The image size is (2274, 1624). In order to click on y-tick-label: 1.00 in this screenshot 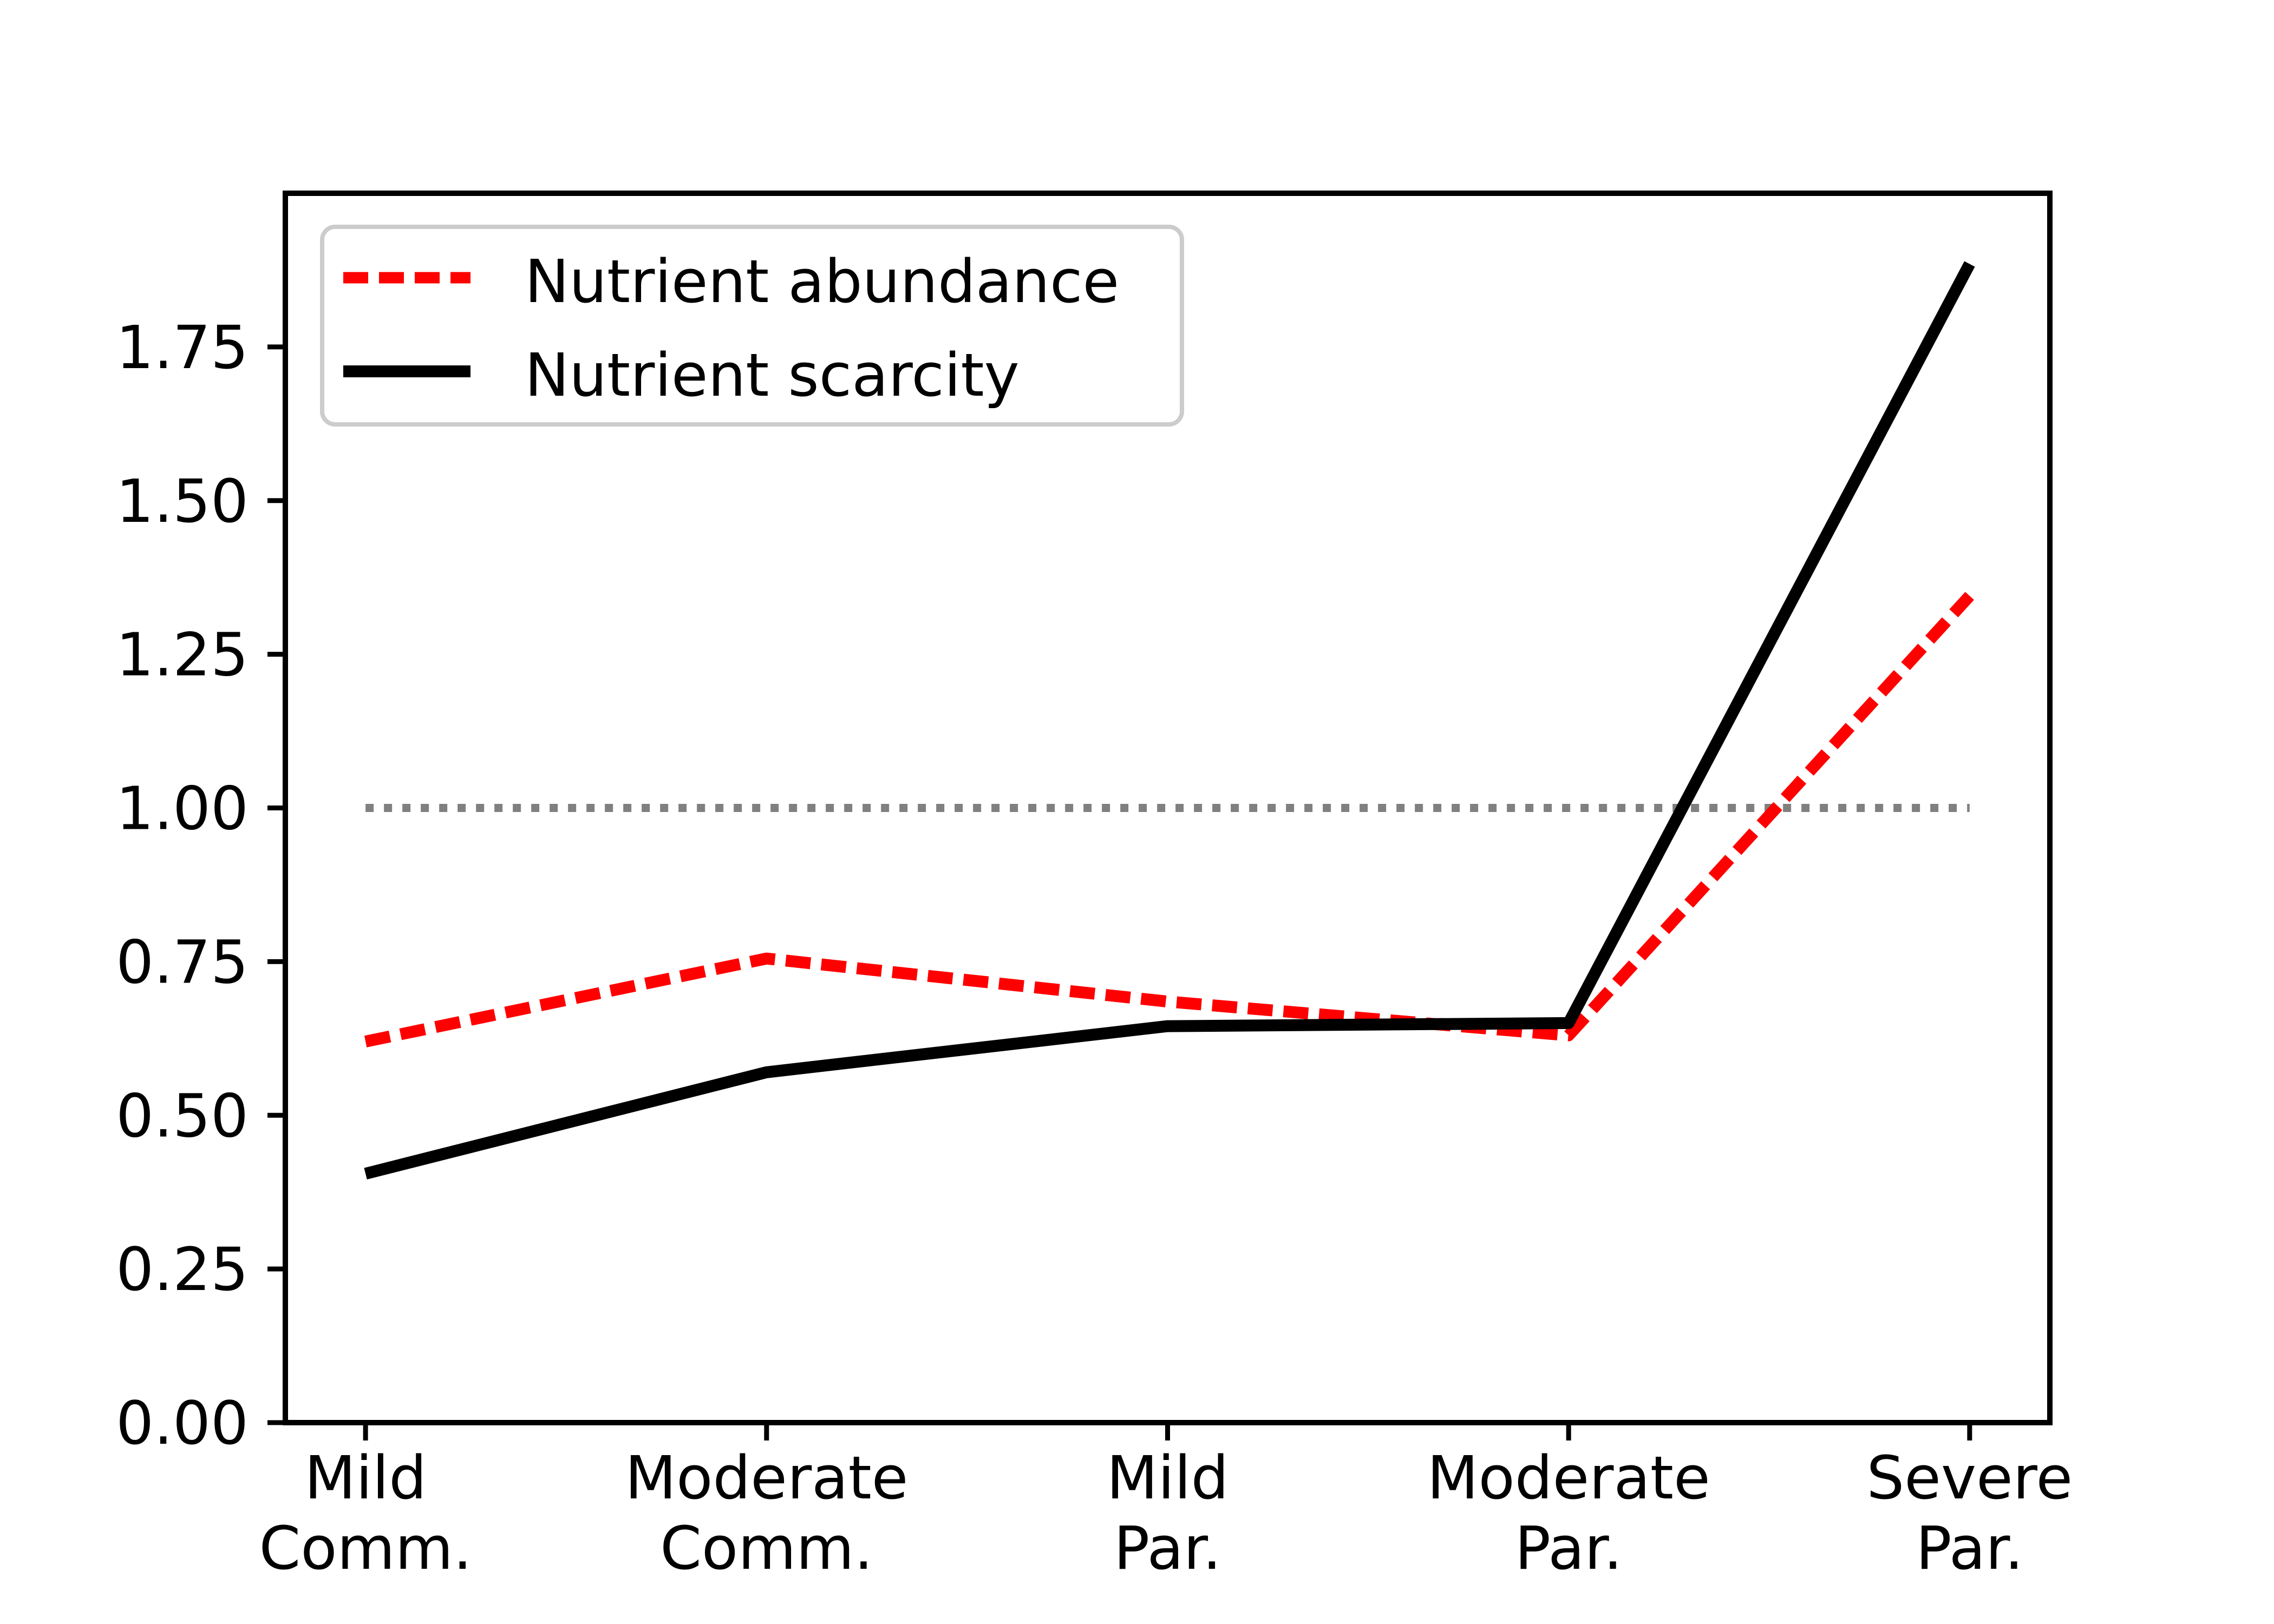, I will do `click(182, 808)`.